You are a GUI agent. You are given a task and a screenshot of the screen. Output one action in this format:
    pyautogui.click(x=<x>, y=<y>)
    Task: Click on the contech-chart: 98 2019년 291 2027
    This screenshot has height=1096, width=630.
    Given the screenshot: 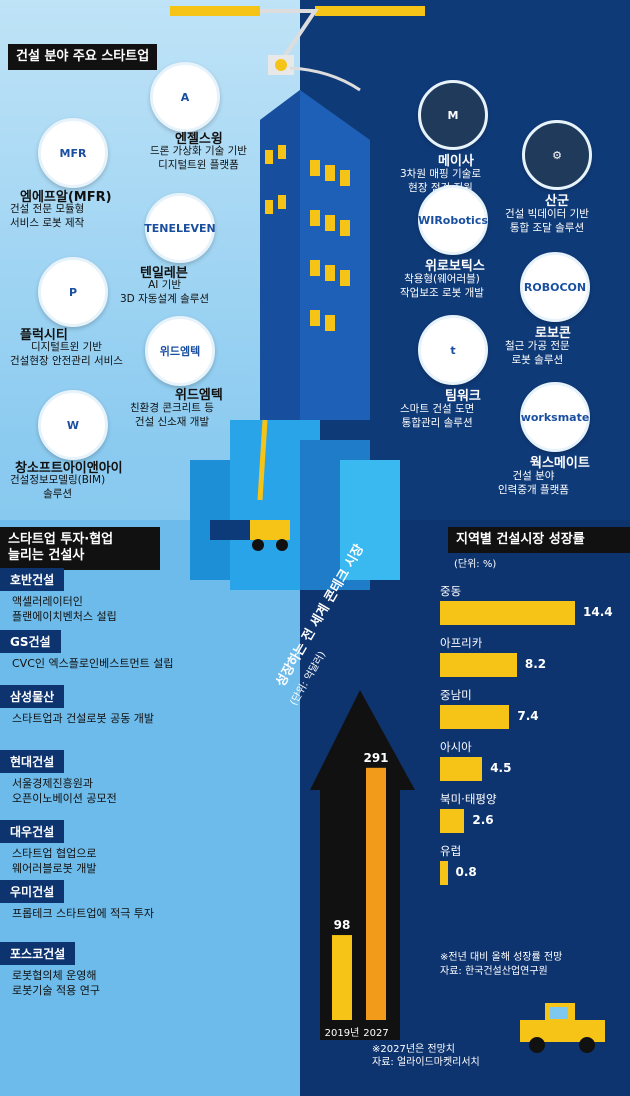 What is the action you would take?
    pyautogui.click(x=362, y=865)
    